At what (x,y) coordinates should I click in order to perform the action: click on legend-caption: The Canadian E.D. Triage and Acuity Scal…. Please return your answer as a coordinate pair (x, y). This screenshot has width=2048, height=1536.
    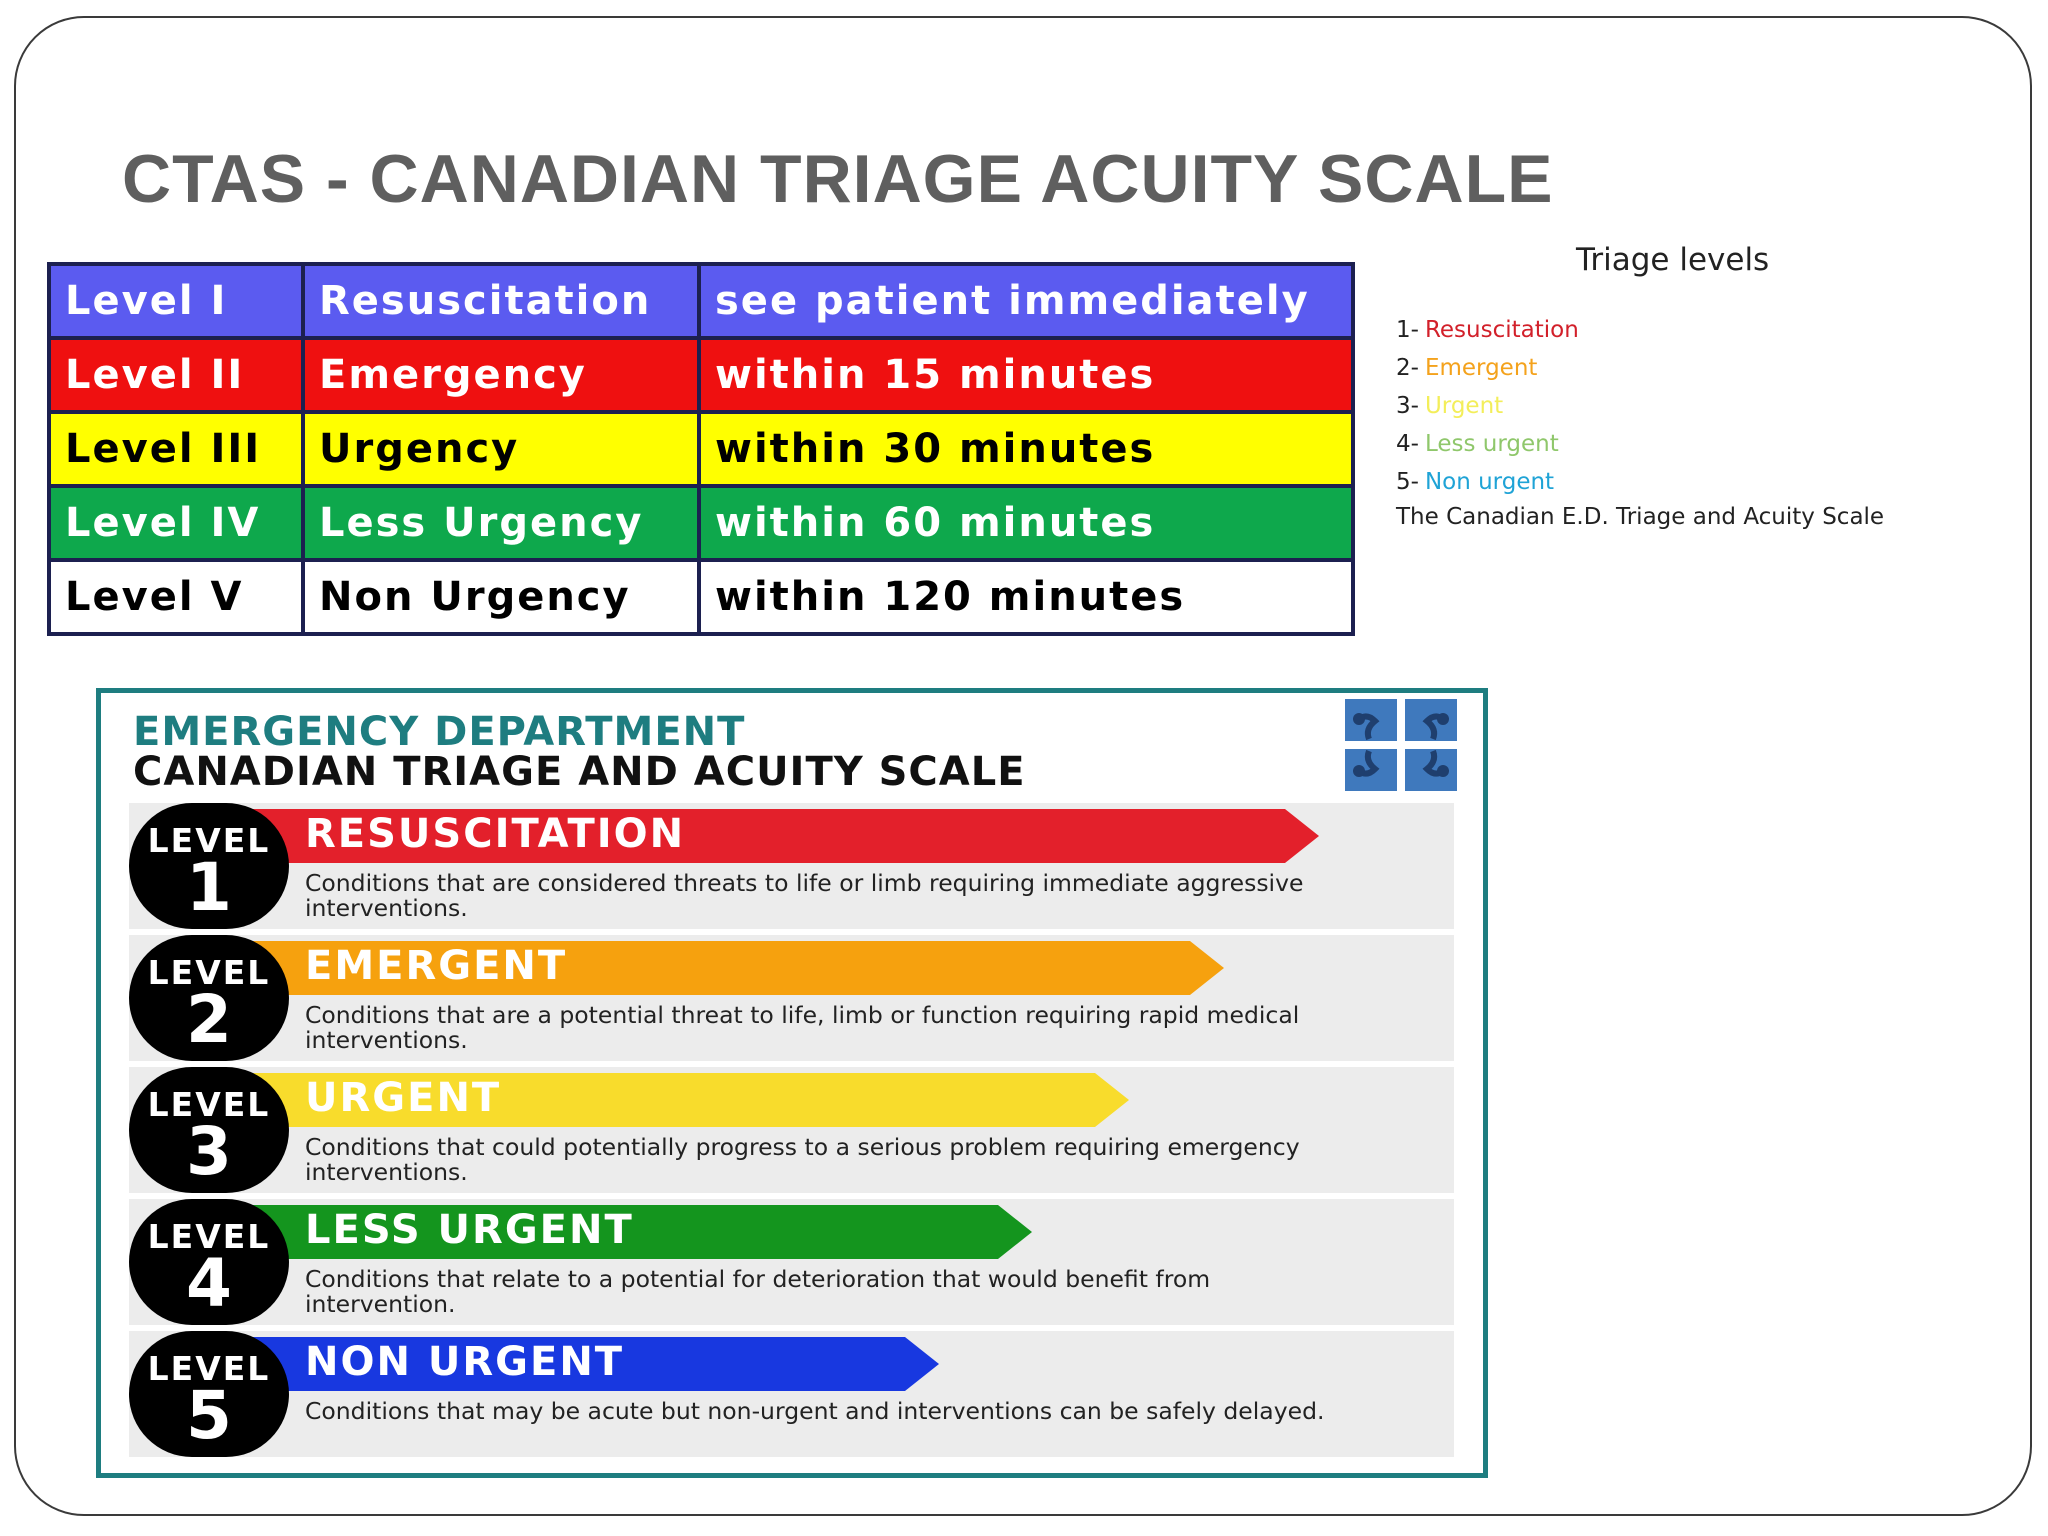
    Looking at the image, I should click on (1640, 517).